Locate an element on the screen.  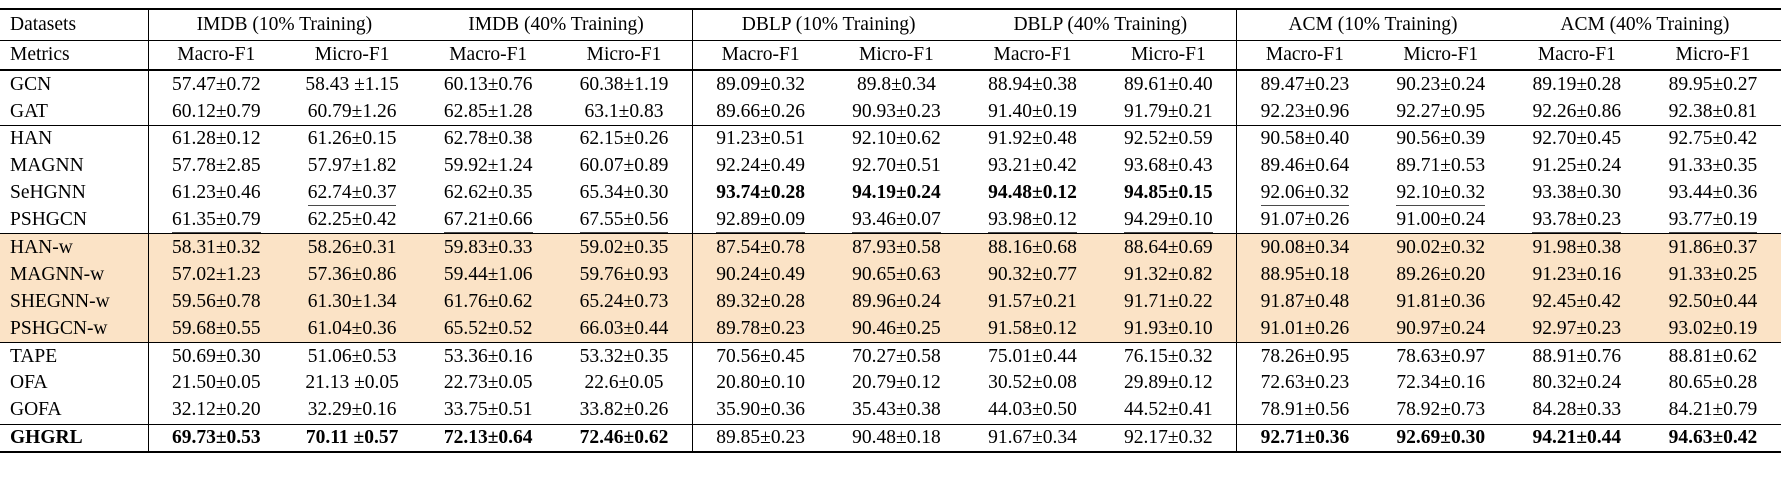
value-cell: 88.91±0.76 is located at coordinates (1577, 355).